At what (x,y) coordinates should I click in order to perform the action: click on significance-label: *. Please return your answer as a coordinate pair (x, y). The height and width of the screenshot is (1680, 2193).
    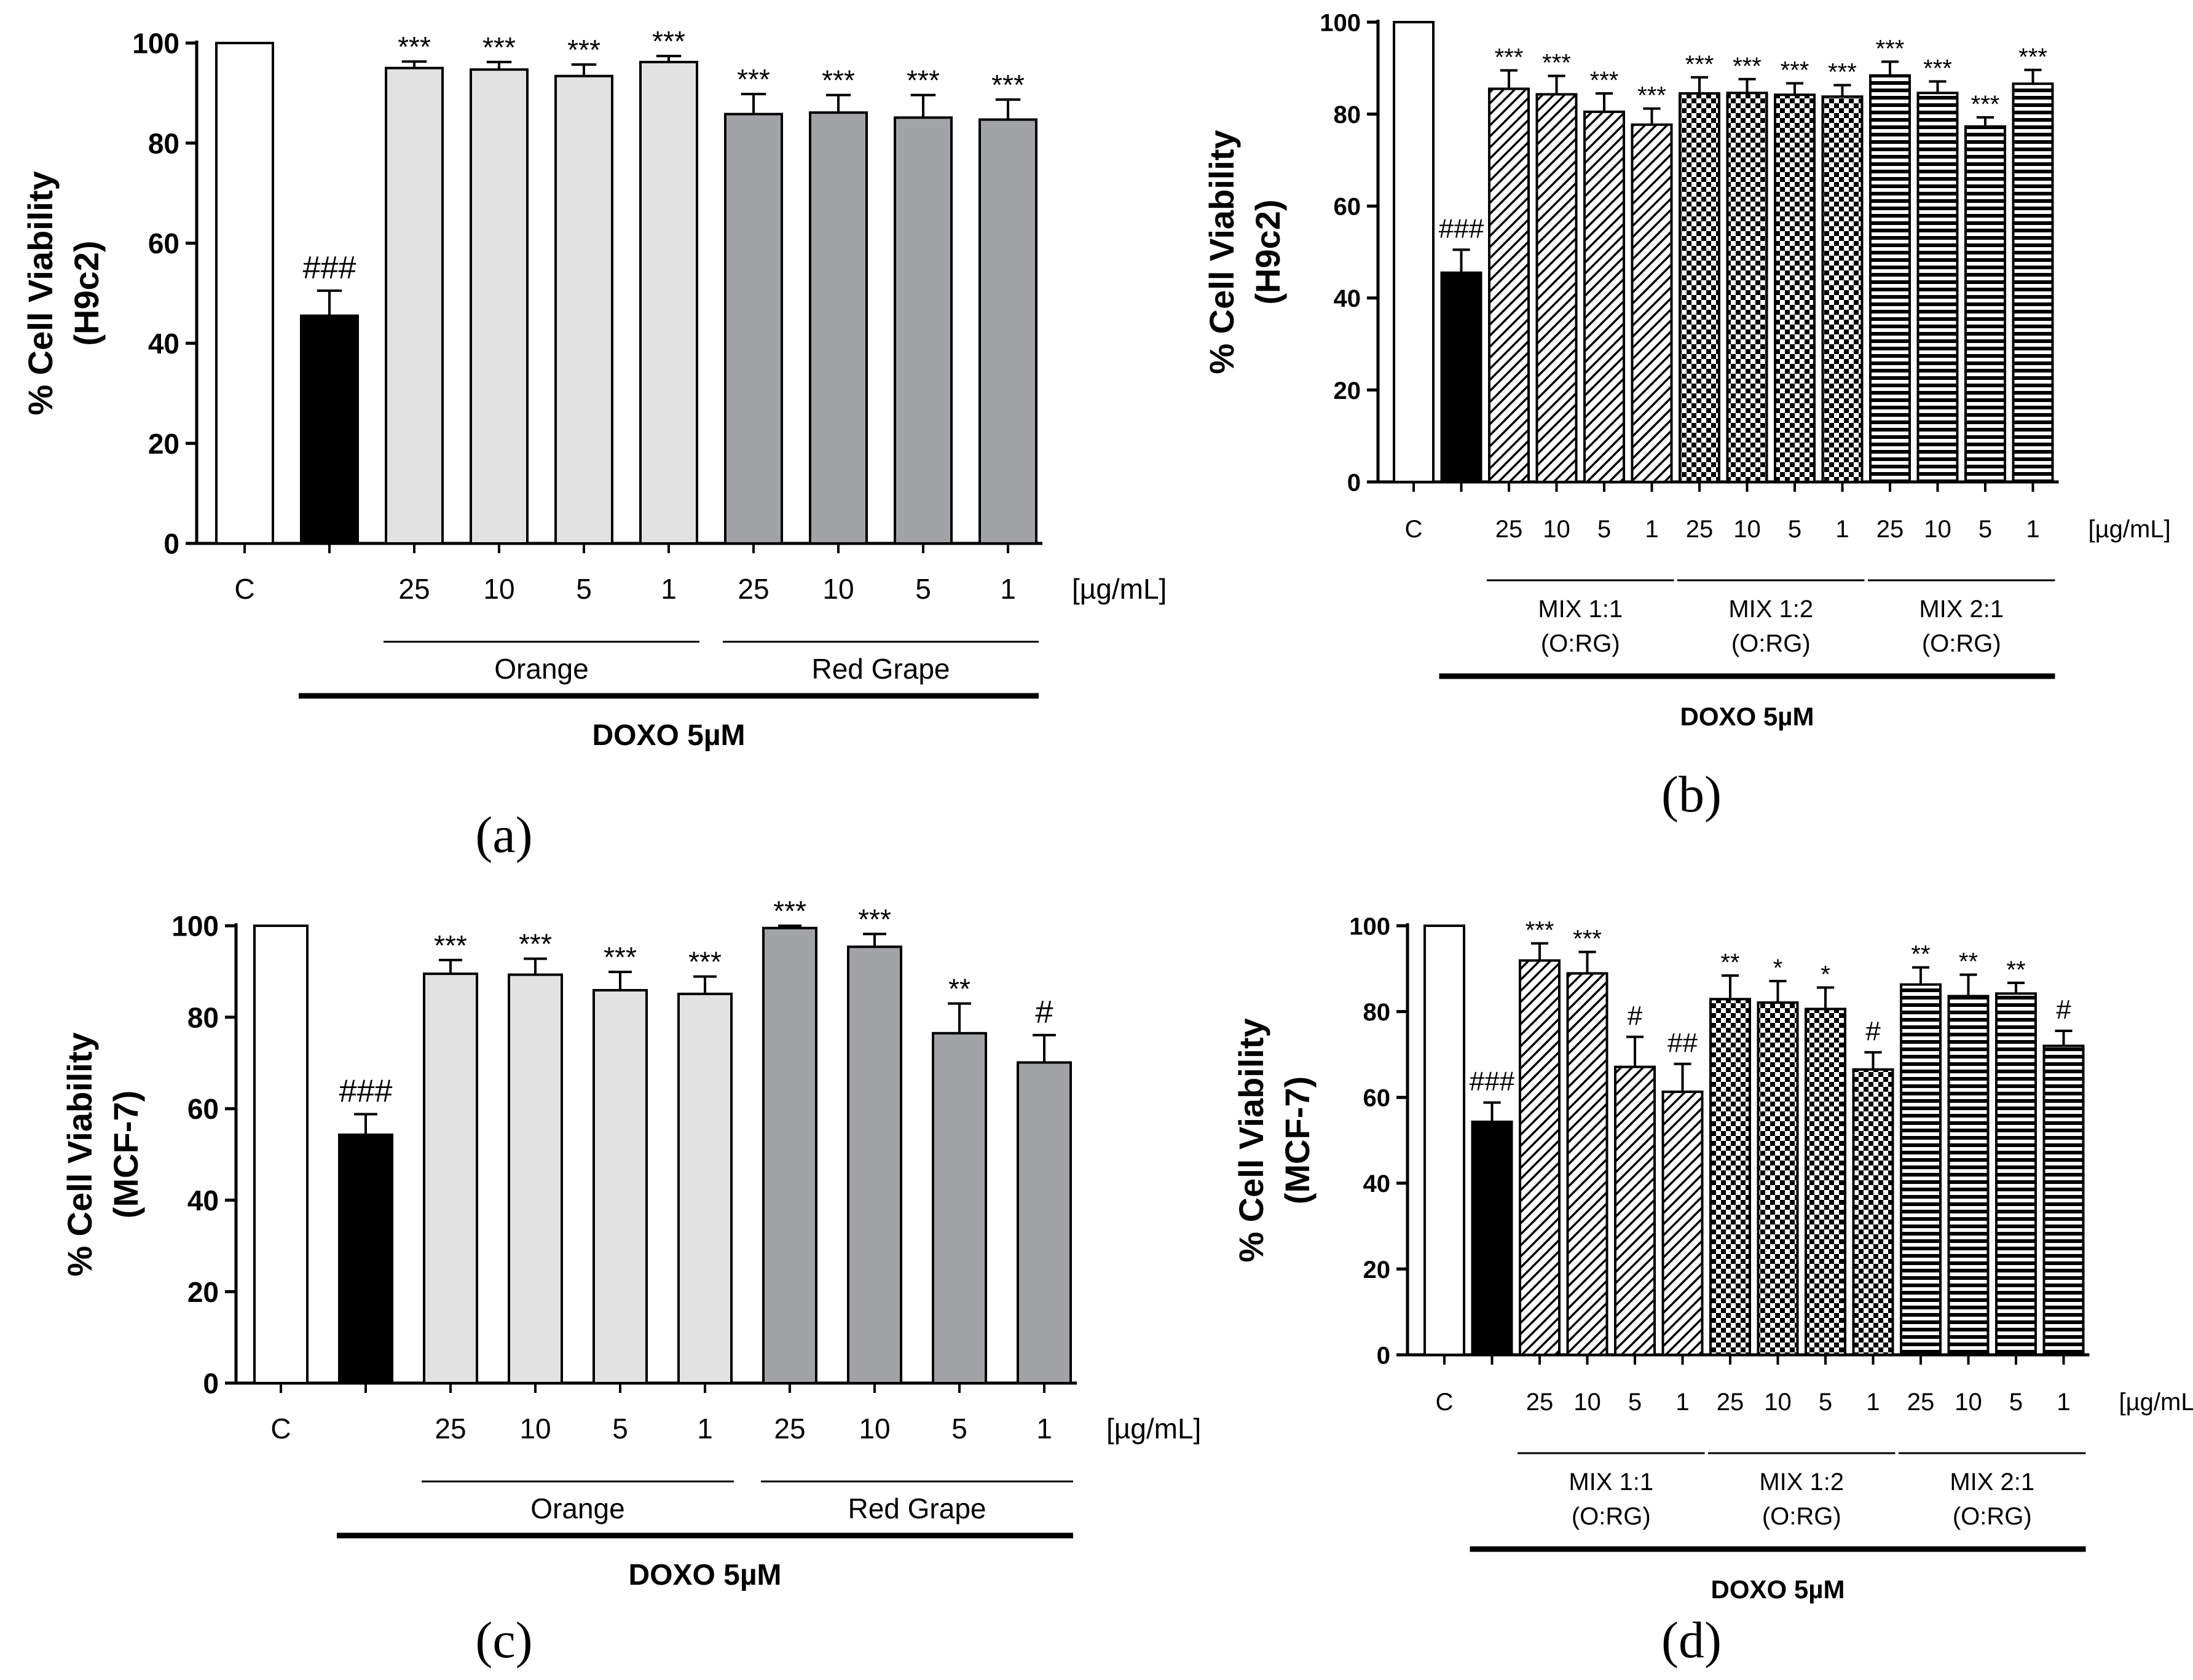
    Looking at the image, I should click on (1778, 969).